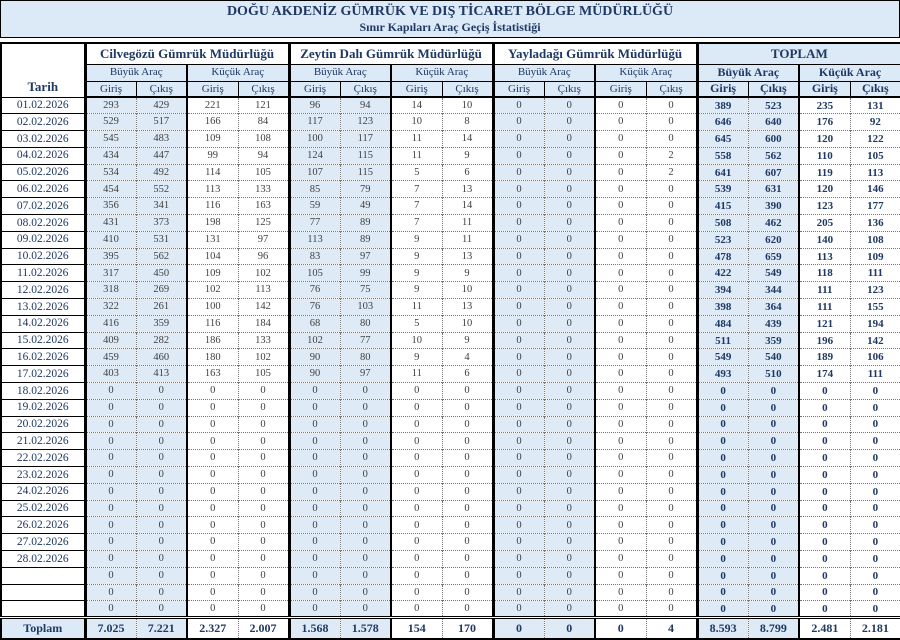 The width and height of the screenshot is (900, 640). I want to click on date-cell: 25.02.2026, so click(44, 508).